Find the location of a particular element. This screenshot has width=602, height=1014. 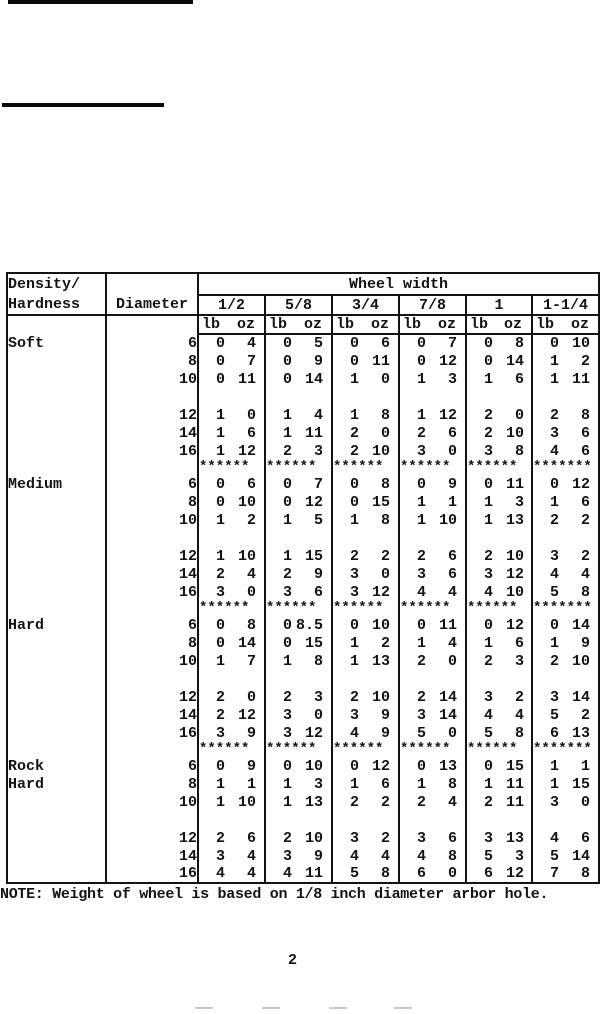

weight-cell: 0 10 is located at coordinates (298, 766).